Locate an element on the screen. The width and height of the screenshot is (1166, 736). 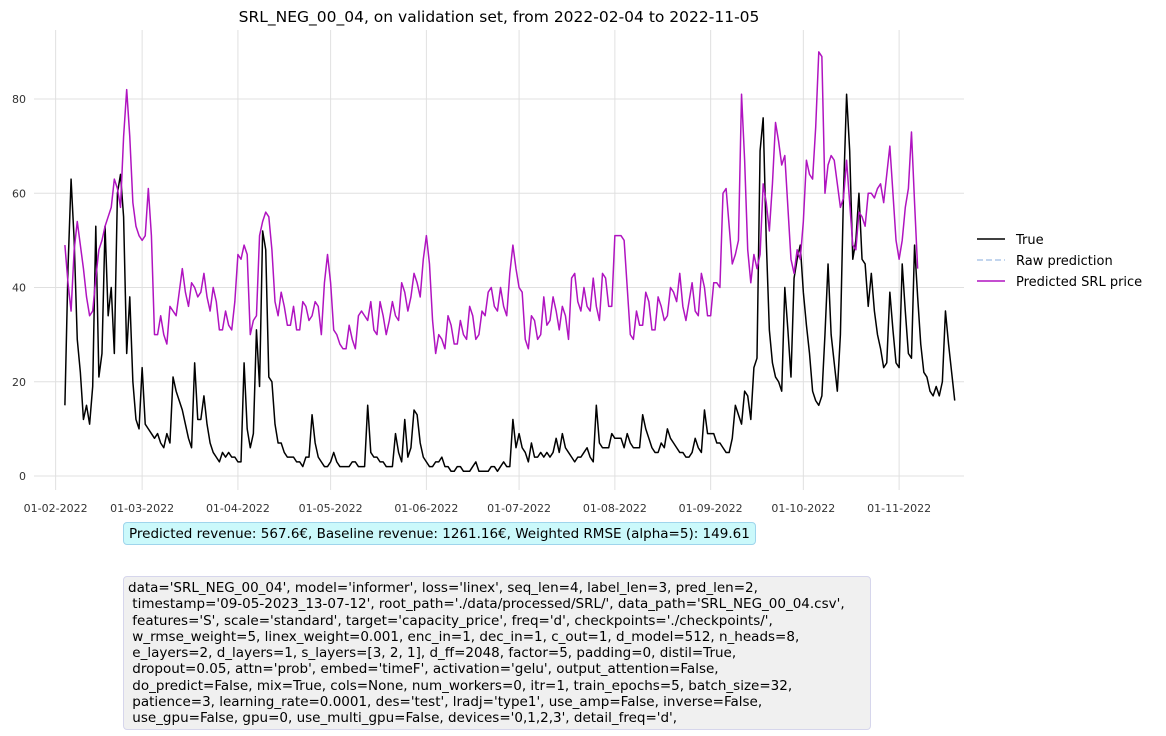
x-tick-label: 01-11-2022 is located at coordinates (899, 508).